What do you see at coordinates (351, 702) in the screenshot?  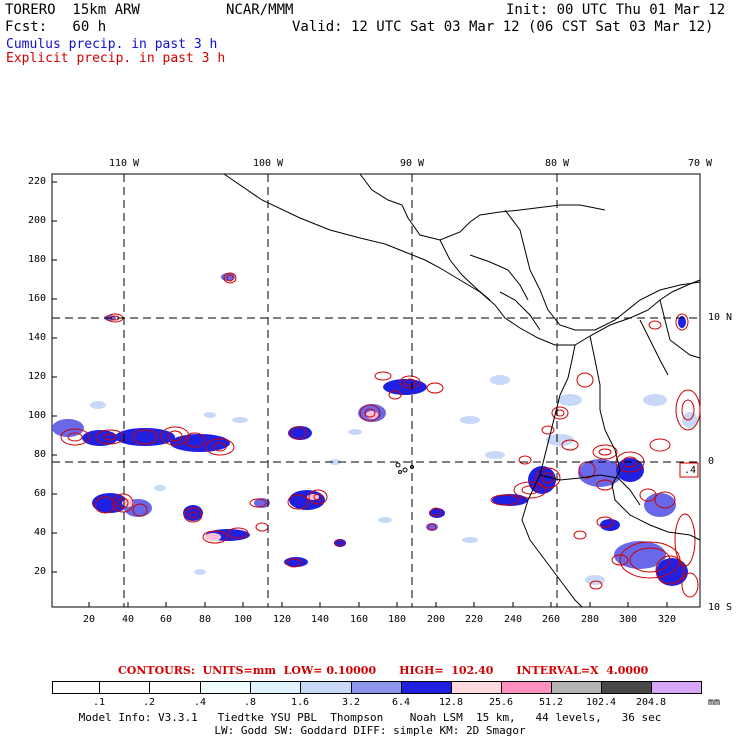 I see `colorbar-label-5: 3.2` at bounding box center [351, 702].